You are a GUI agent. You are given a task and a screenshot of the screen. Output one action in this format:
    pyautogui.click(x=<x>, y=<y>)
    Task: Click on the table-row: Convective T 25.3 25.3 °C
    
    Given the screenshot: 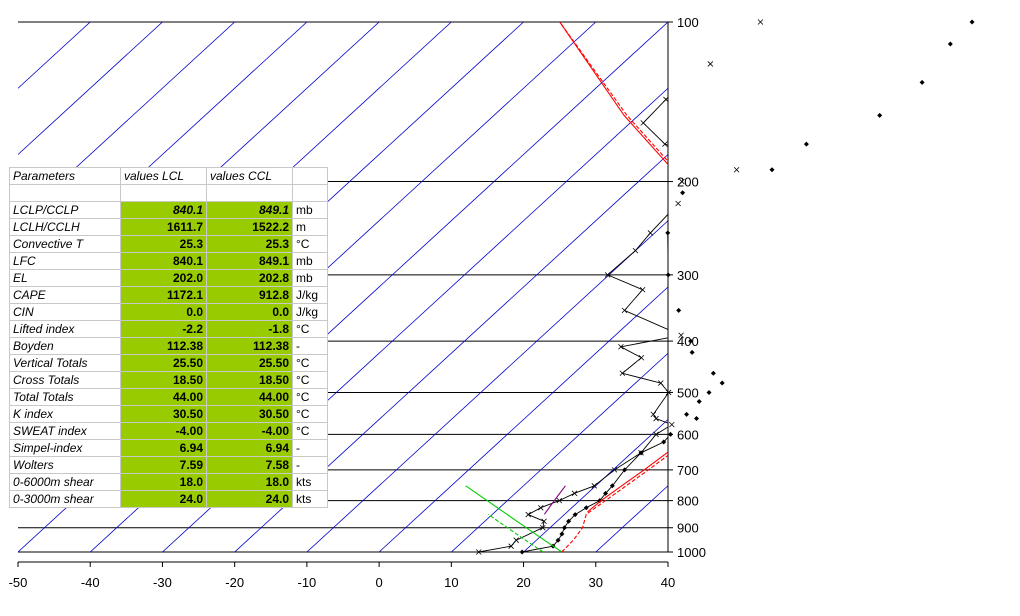 What is the action you would take?
    pyautogui.click(x=168, y=244)
    